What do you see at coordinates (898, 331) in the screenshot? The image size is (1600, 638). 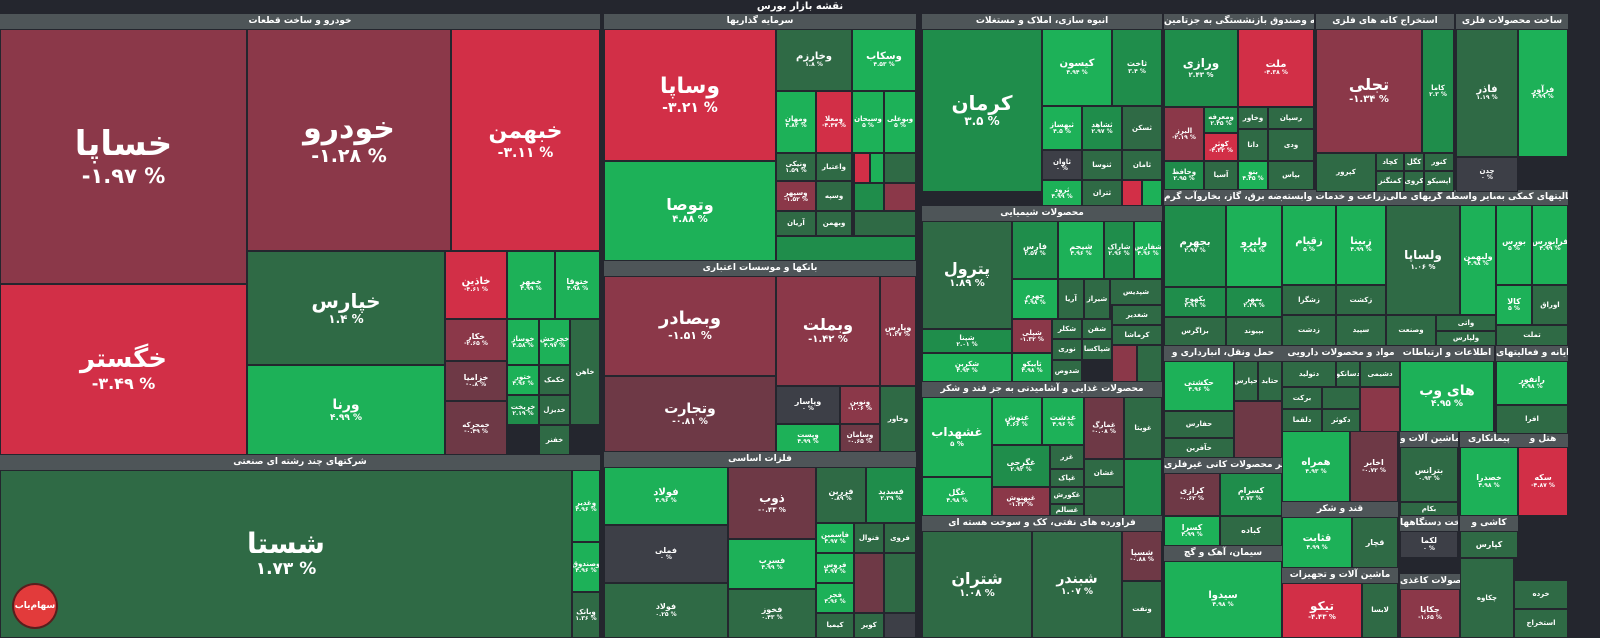 I see `stock-tile: وپارس -۱.۲۷ %` at bounding box center [898, 331].